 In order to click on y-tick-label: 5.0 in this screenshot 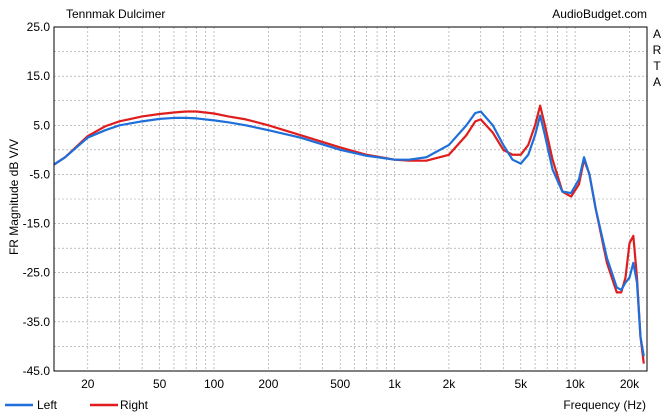, I will do `click(41, 125)`.